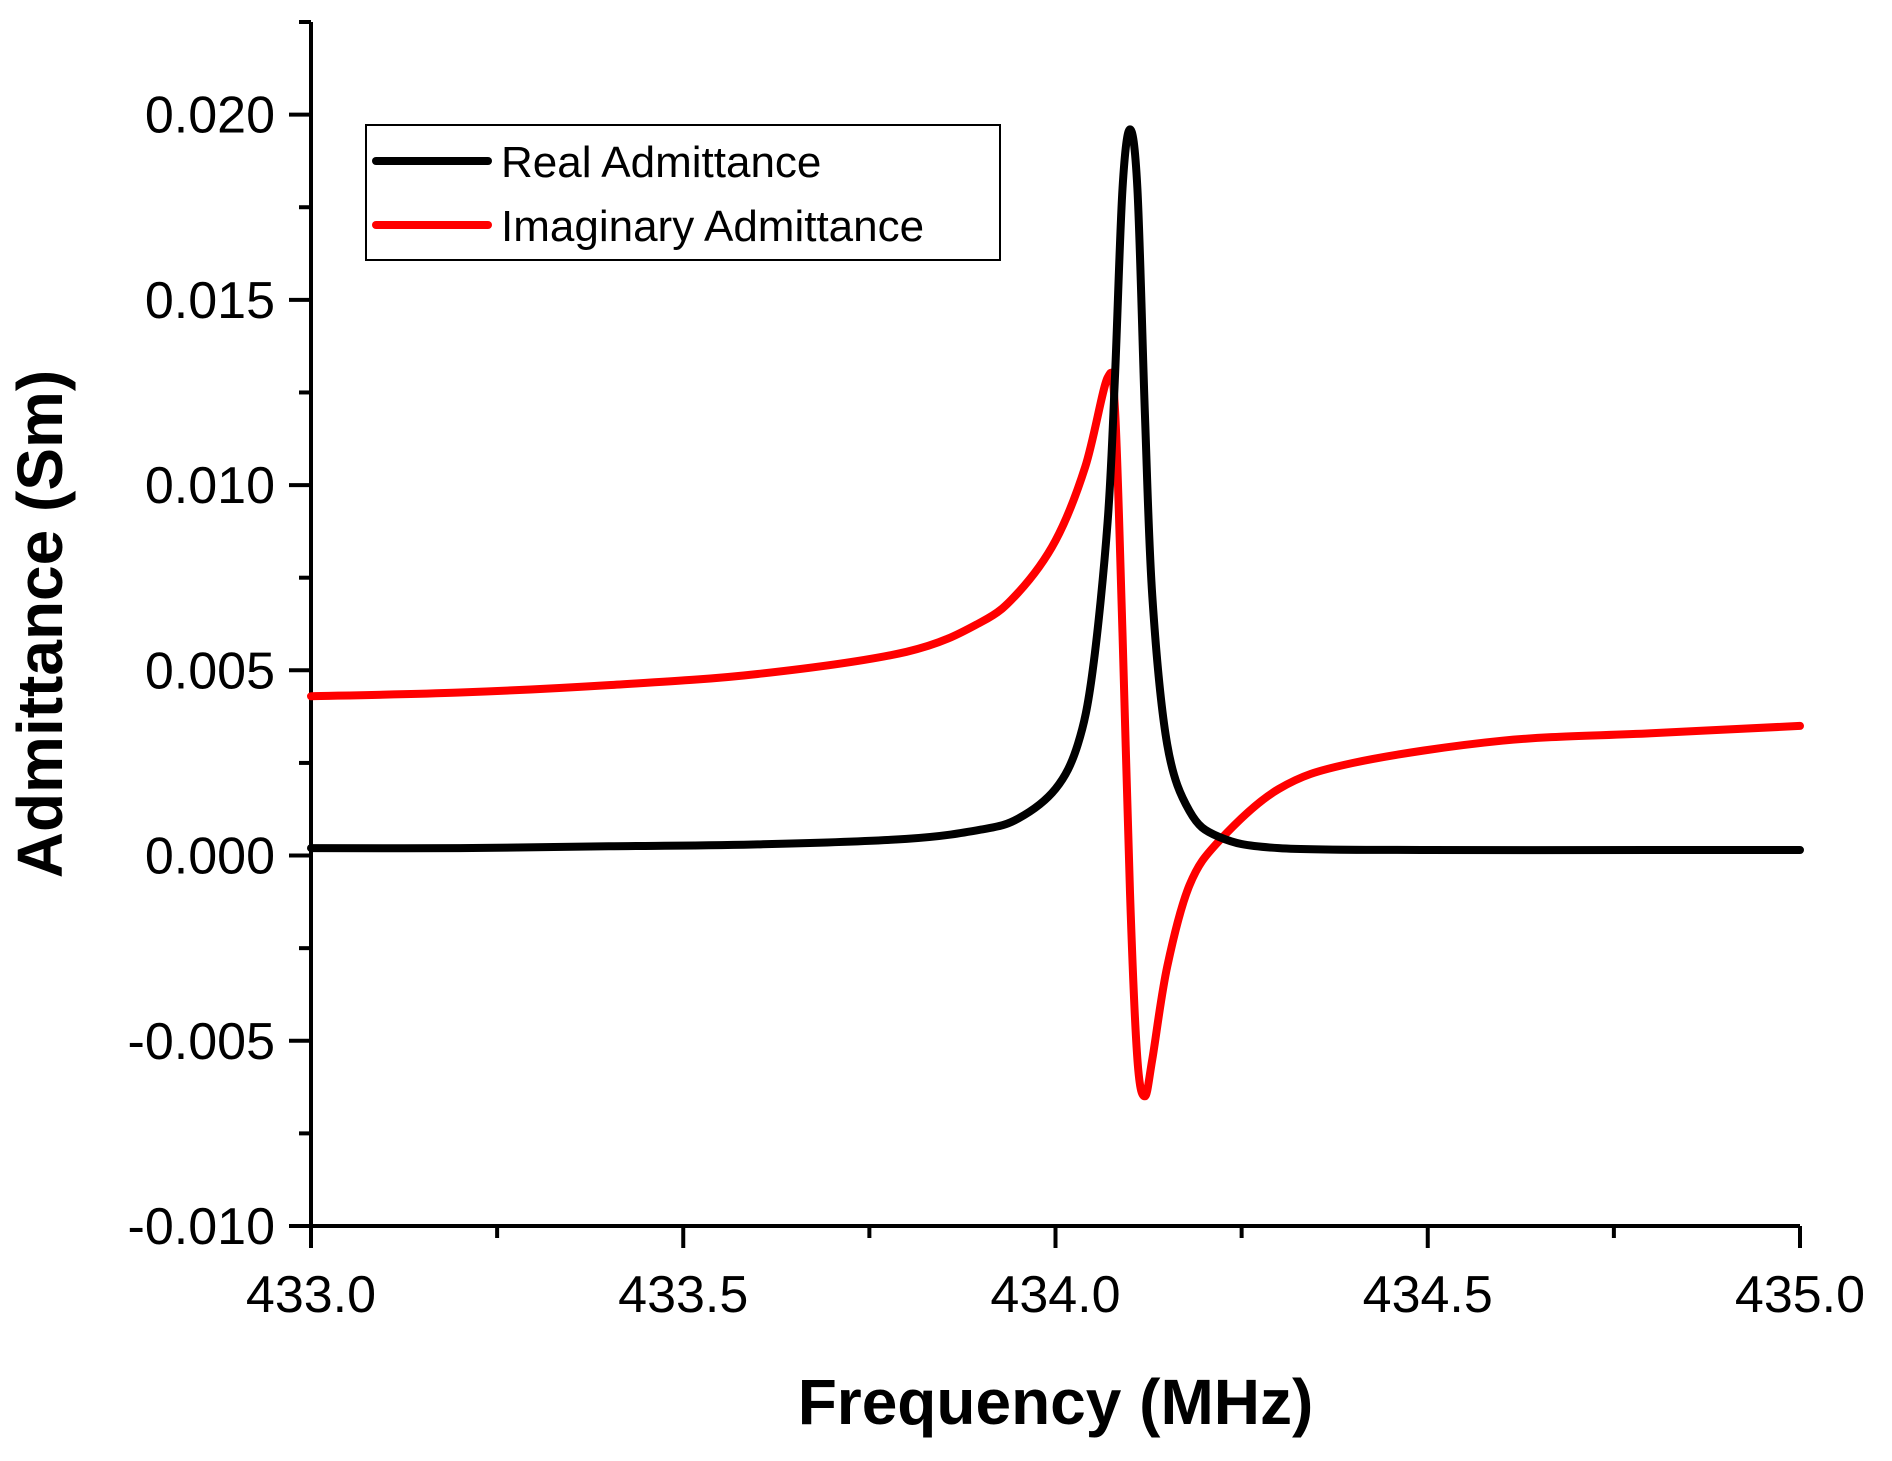 The height and width of the screenshot is (1461, 1892). Describe the element at coordinates (1428, 1295) in the screenshot. I see `x-tick-label: 434.5` at that location.